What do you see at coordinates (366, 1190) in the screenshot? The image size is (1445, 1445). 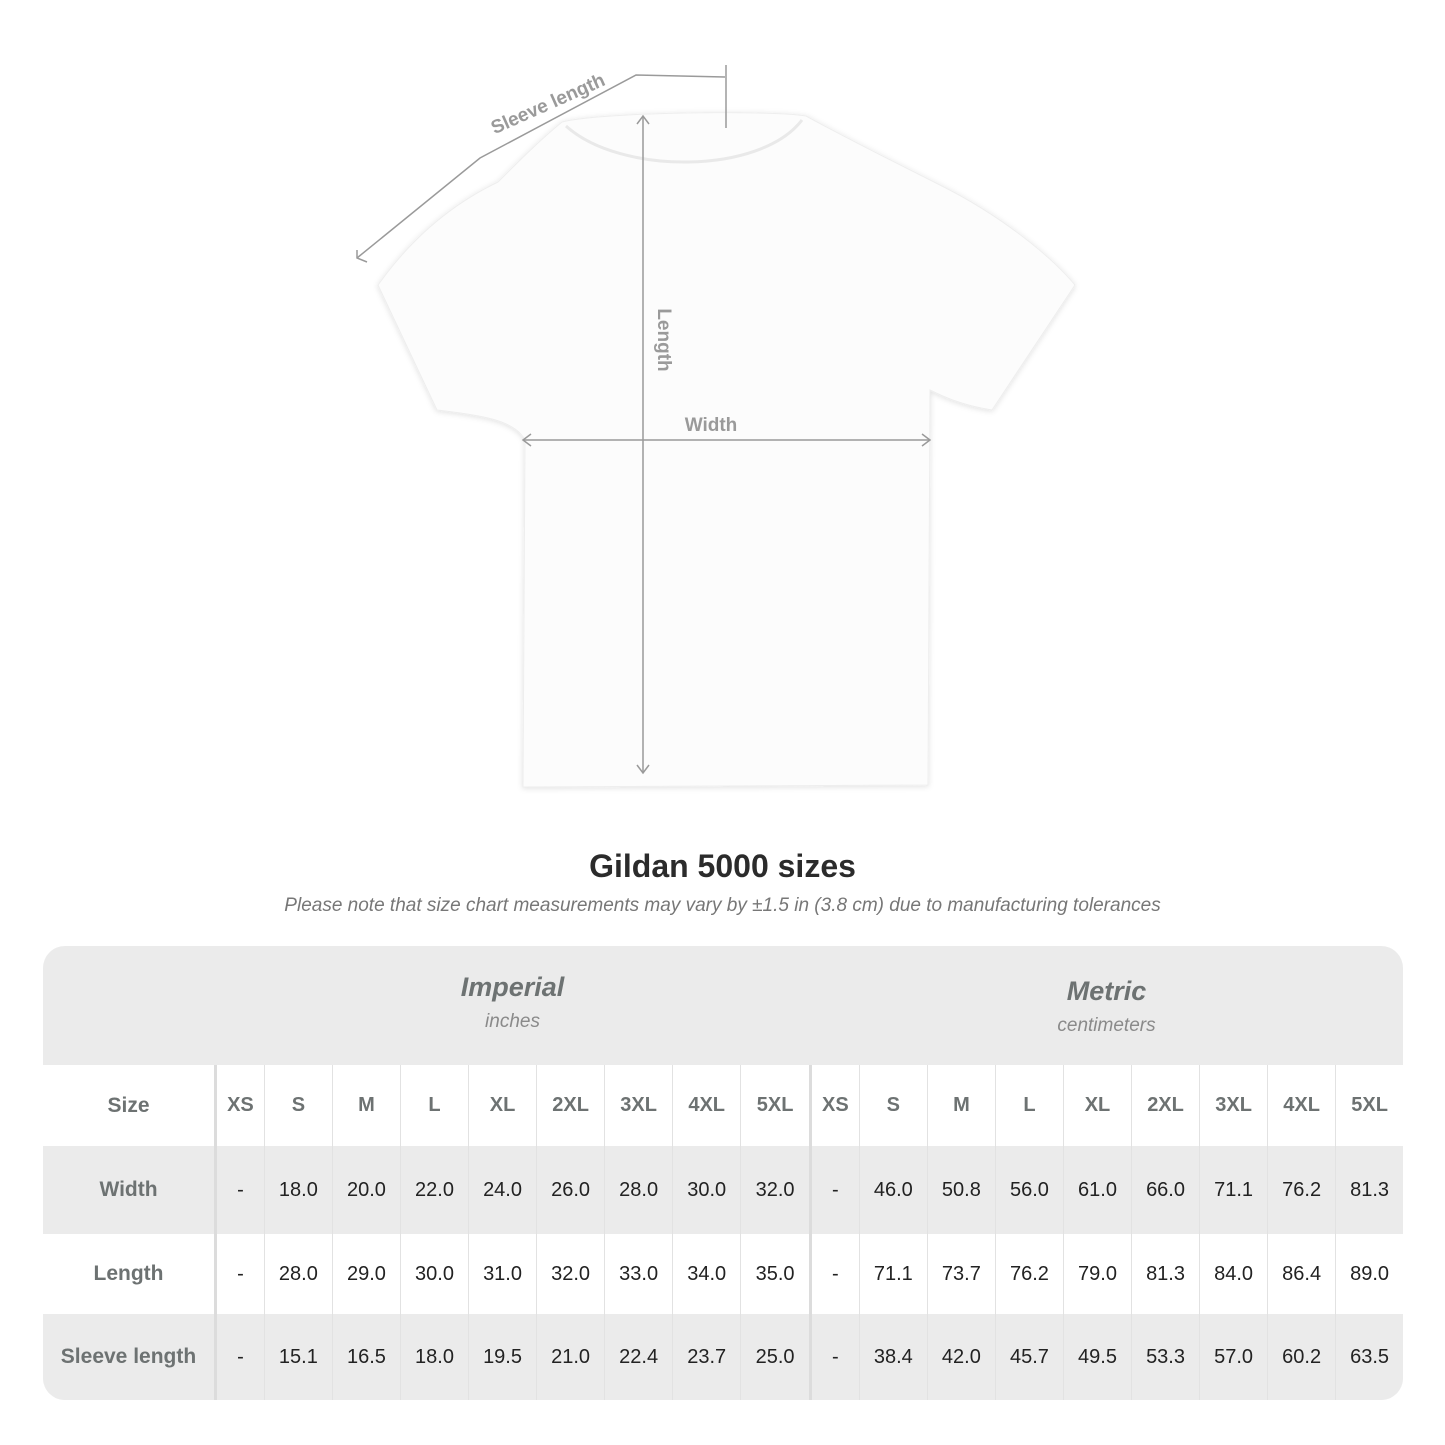 I see `imperial-value: 20.0` at bounding box center [366, 1190].